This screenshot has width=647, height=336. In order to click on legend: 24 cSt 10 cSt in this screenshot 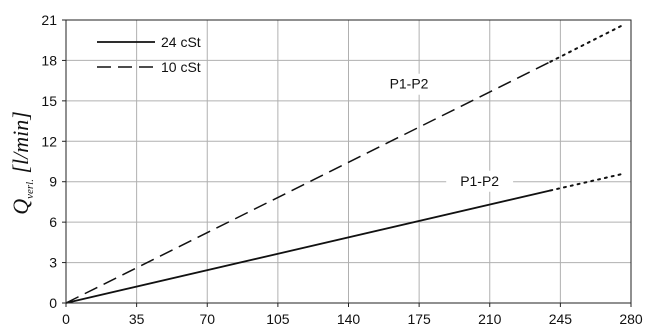, I will do `click(149, 54)`.